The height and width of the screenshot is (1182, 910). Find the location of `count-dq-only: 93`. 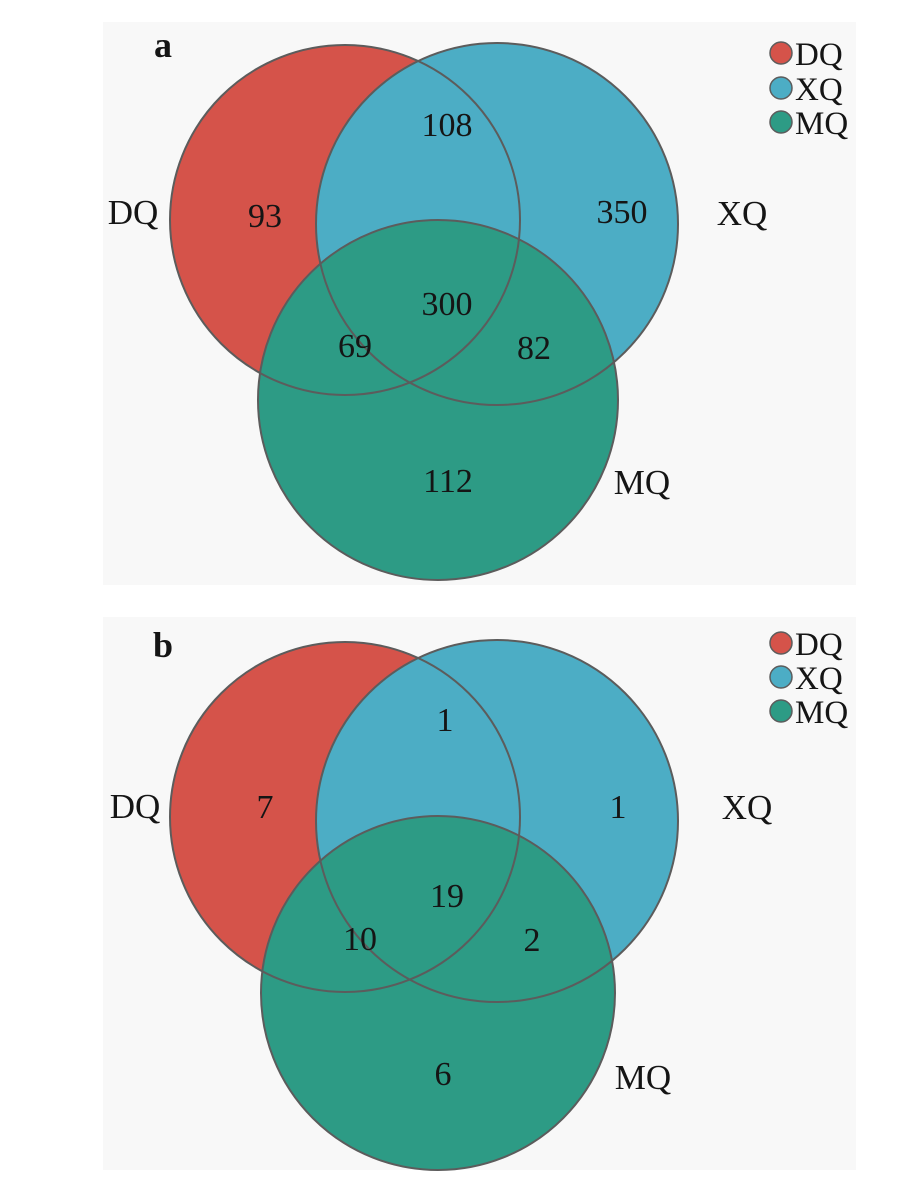

count-dq-only: 93 is located at coordinates (265, 216).